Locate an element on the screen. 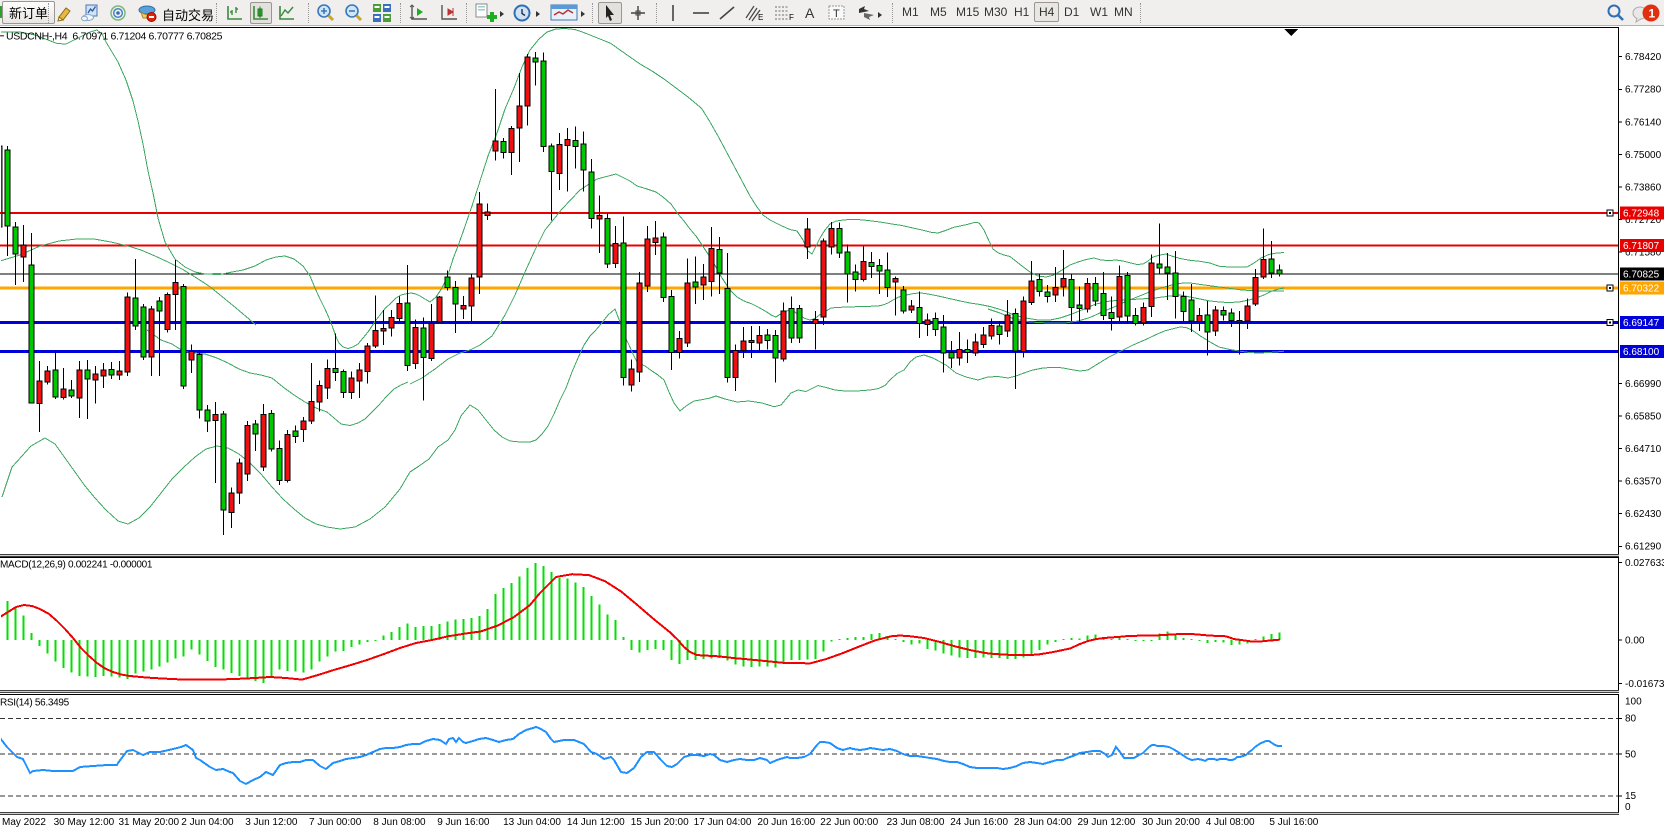 This screenshot has height=832, width=1664. svg-text: 29 Jun 12:00 is located at coordinates (1107, 822).